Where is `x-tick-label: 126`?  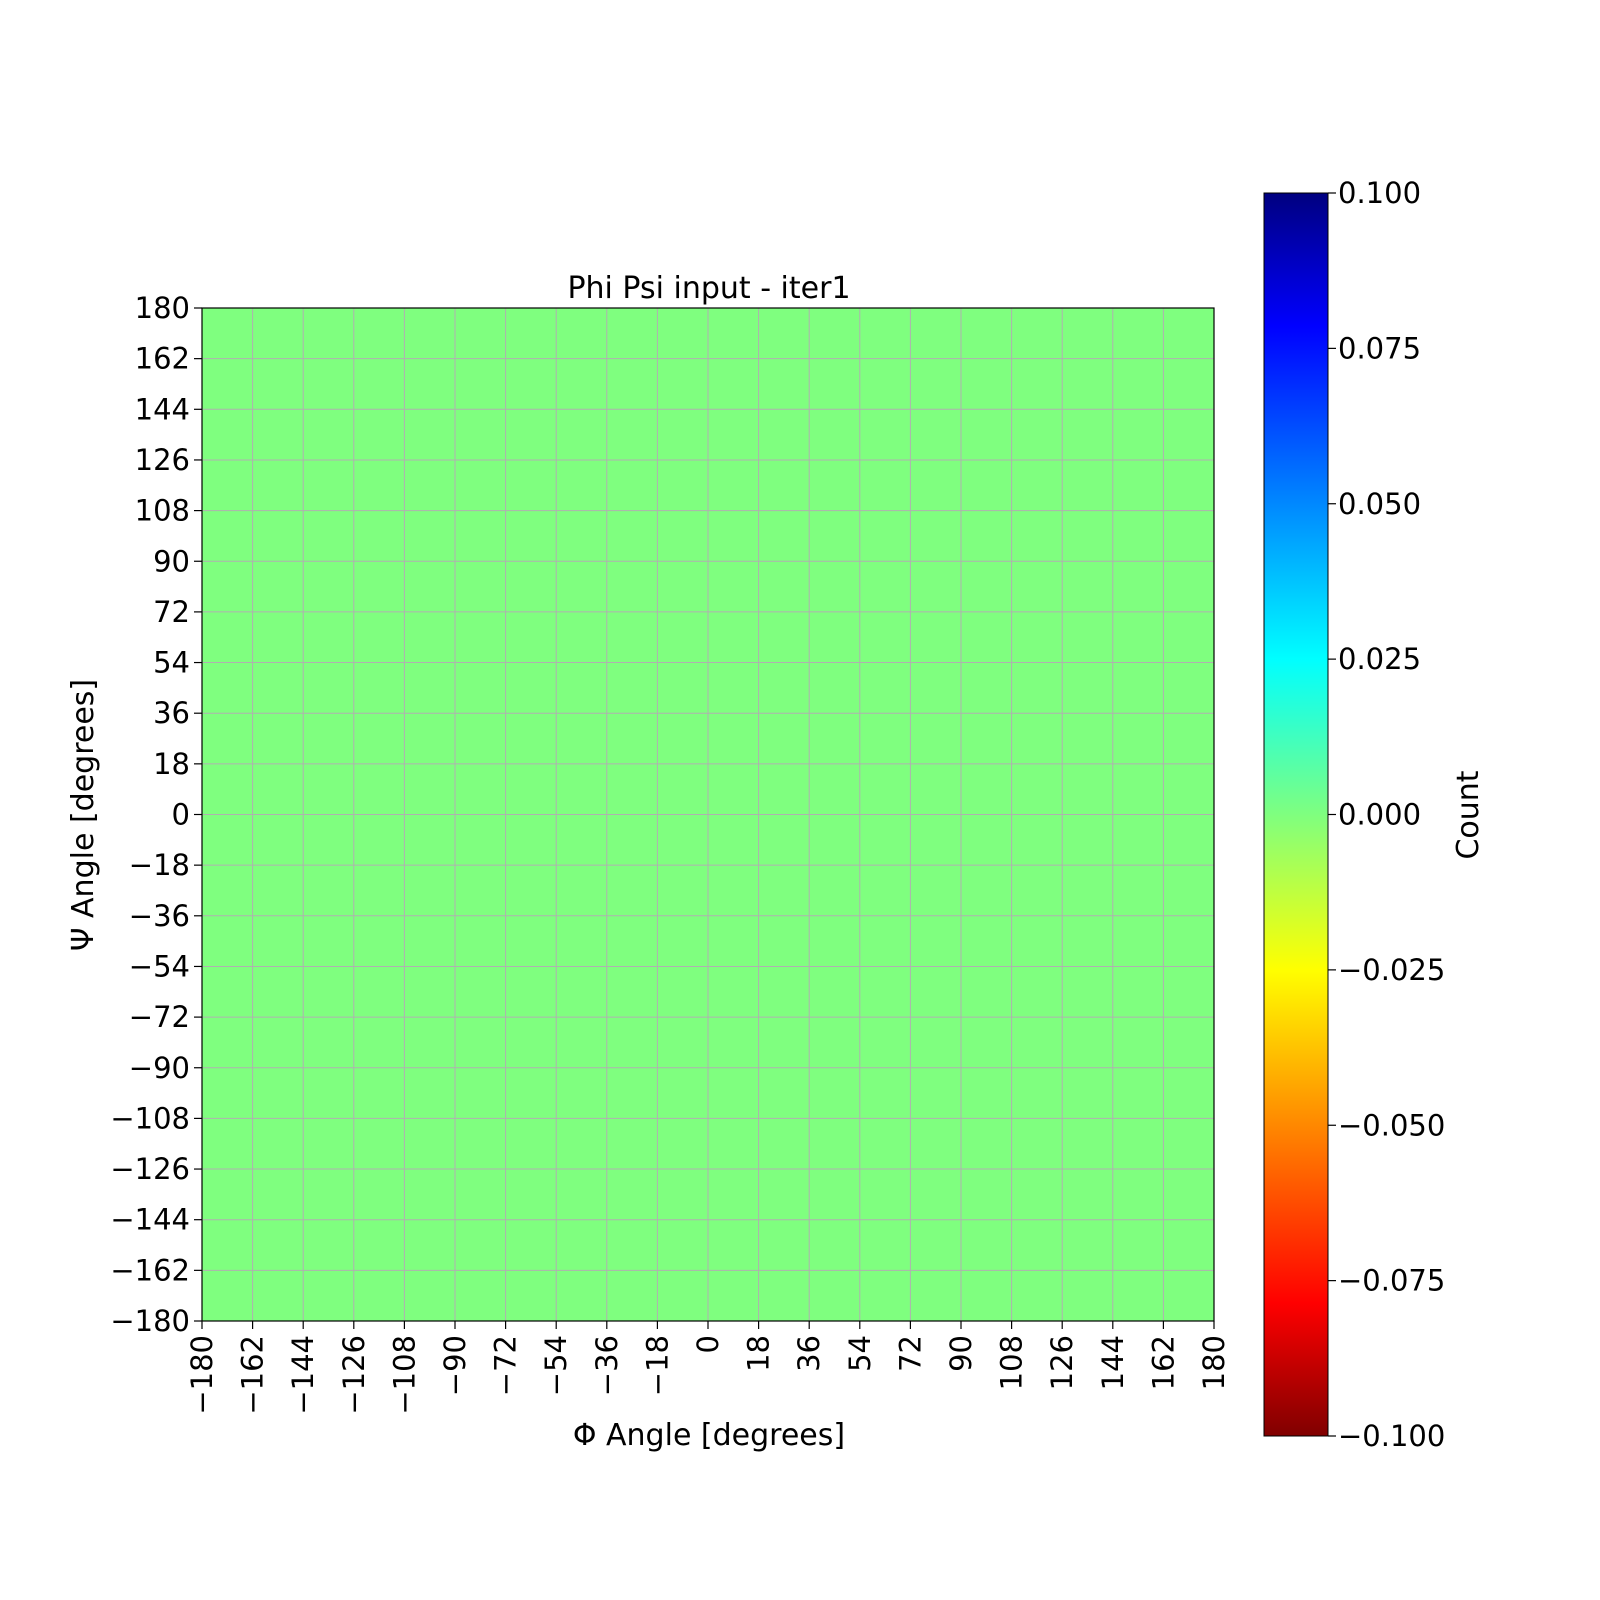 x-tick-label: 126 is located at coordinates (1062, 1362).